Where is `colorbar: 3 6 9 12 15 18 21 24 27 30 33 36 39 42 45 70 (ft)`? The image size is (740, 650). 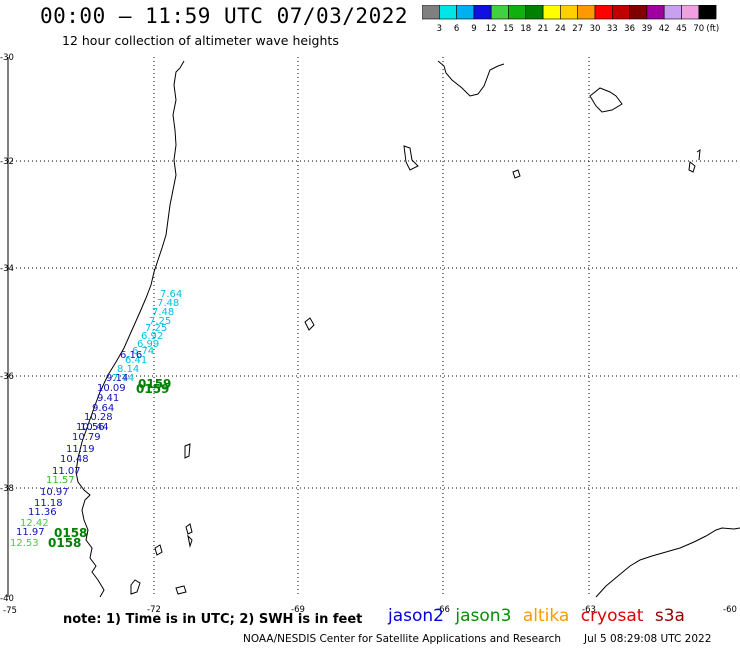
colorbar: 3 6 9 12 15 18 21 24 27 30 33 36 39 42 45 70 (ft) is located at coordinates (571, 19).